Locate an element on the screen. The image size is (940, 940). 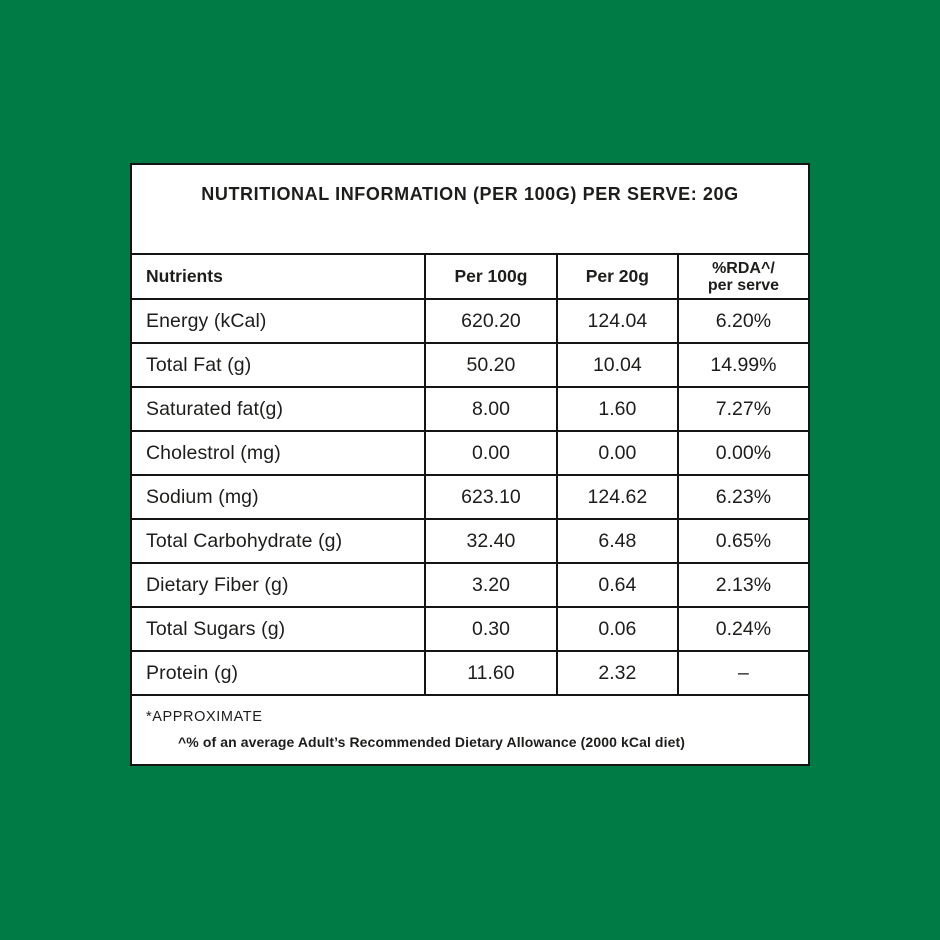
per-20g-cell: 1.60 is located at coordinates (618, 409).